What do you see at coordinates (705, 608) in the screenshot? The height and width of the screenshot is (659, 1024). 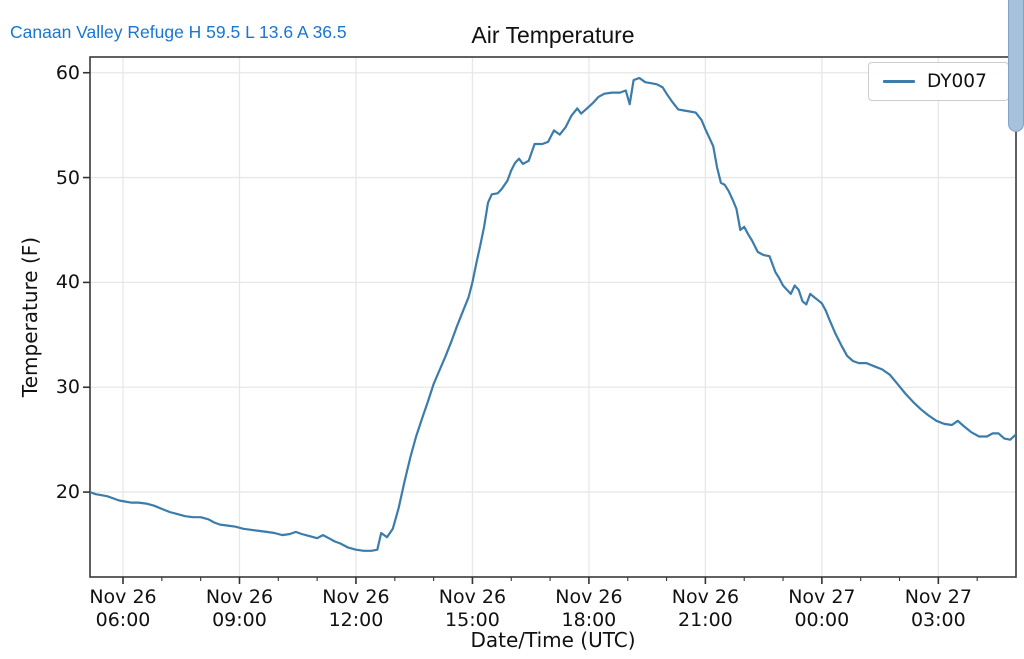 I see `x-tick-label: Nov 26 21:00` at bounding box center [705, 608].